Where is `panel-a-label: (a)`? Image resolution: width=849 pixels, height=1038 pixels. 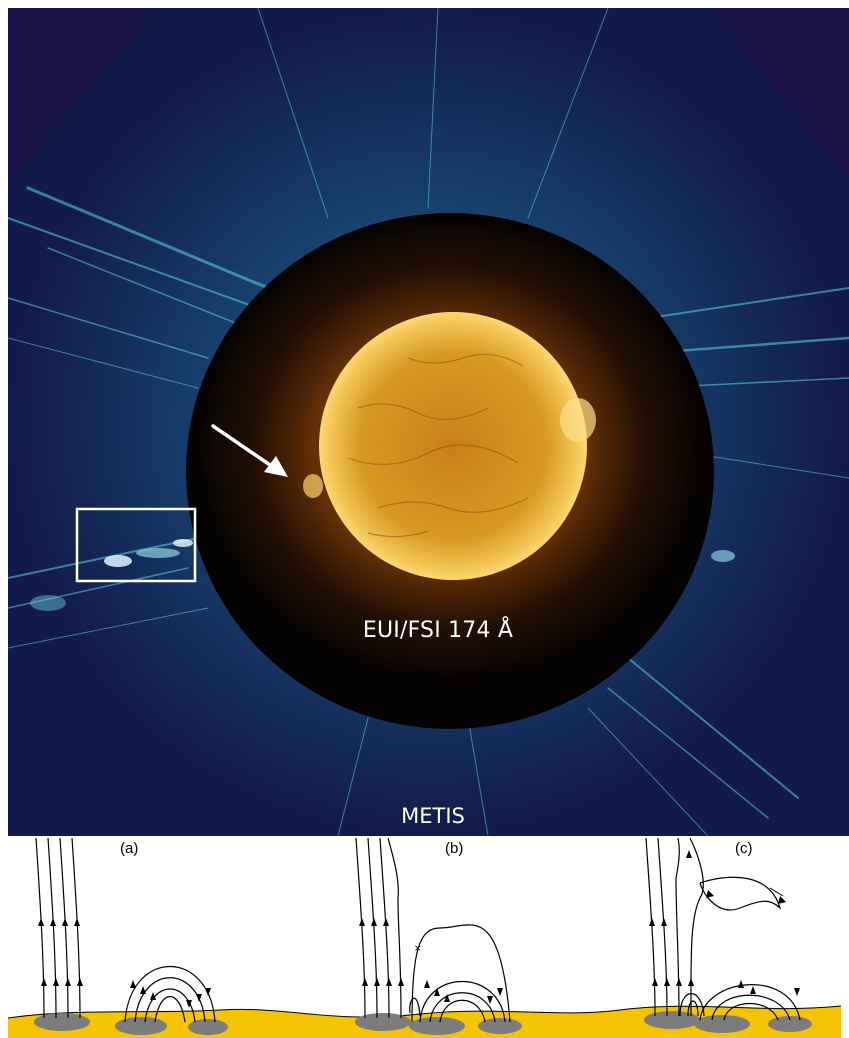
panel-a-label: (a) is located at coordinates (129, 848).